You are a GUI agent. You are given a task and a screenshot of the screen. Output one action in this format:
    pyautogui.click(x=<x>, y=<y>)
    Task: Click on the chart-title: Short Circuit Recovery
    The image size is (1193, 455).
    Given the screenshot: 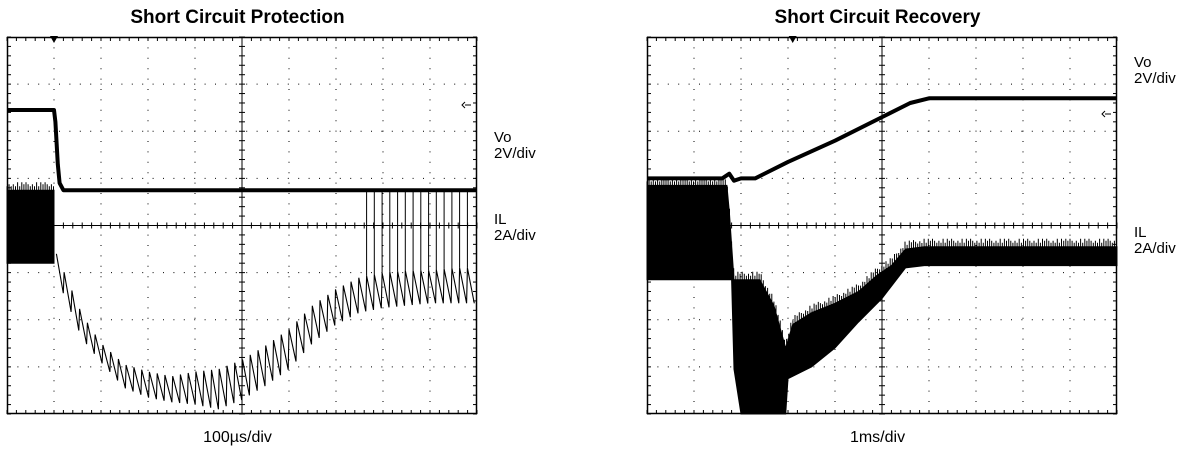 What is the action you would take?
    pyautogui.click(x=877, y=17)
    